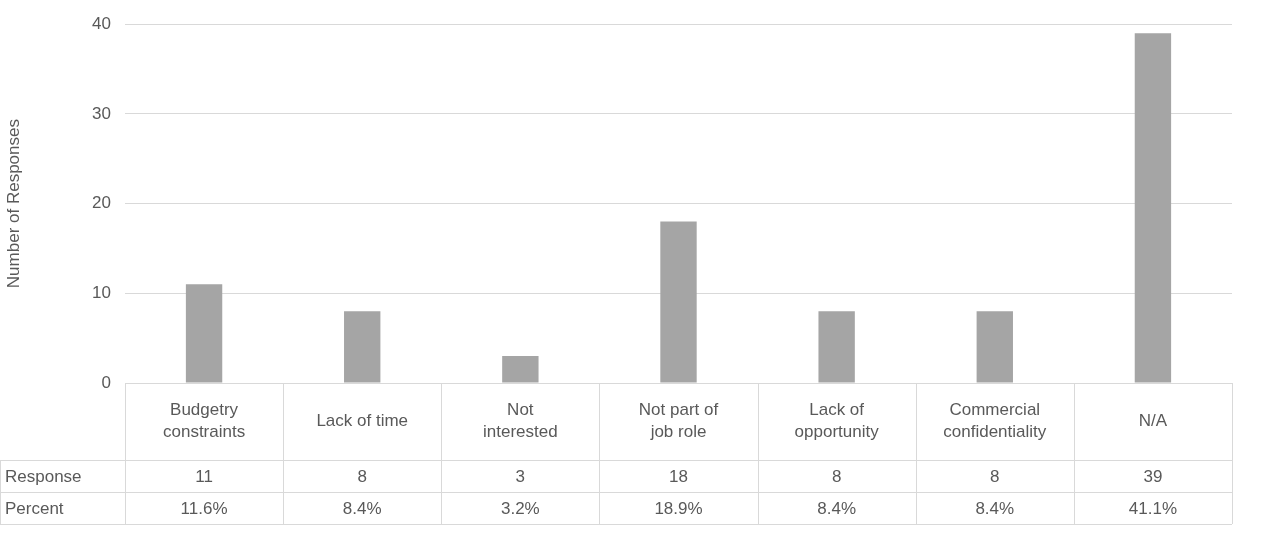 The width and height of the screenshot is (1284, 538). Describe the element at coordinates (678, 508) in the screenshot. I see `text: 18.9%` at that location.